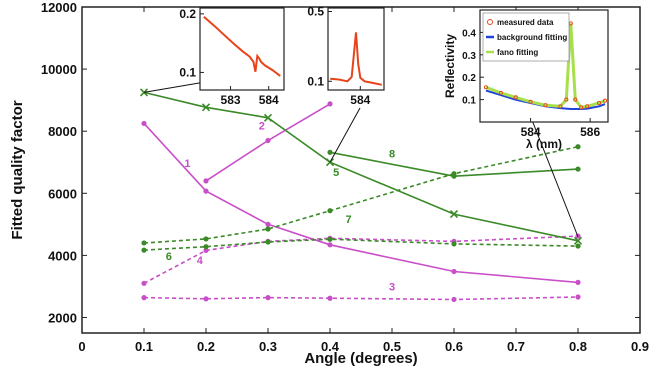  What do you see at coordinates (360, 358) in the screenshot?
I see `x-axis-label: Angle (degrees)` at bounding box center [360, 358].